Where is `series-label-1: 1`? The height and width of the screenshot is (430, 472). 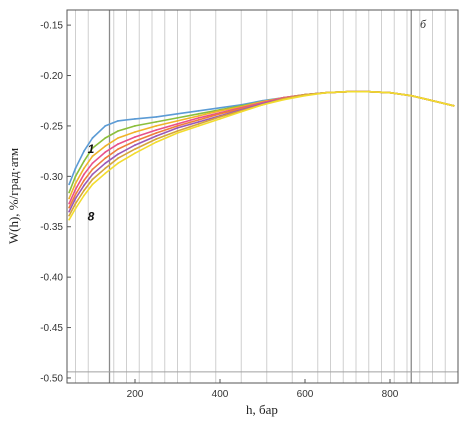 series-label-1: 1 is located at coordinates (91, 149).